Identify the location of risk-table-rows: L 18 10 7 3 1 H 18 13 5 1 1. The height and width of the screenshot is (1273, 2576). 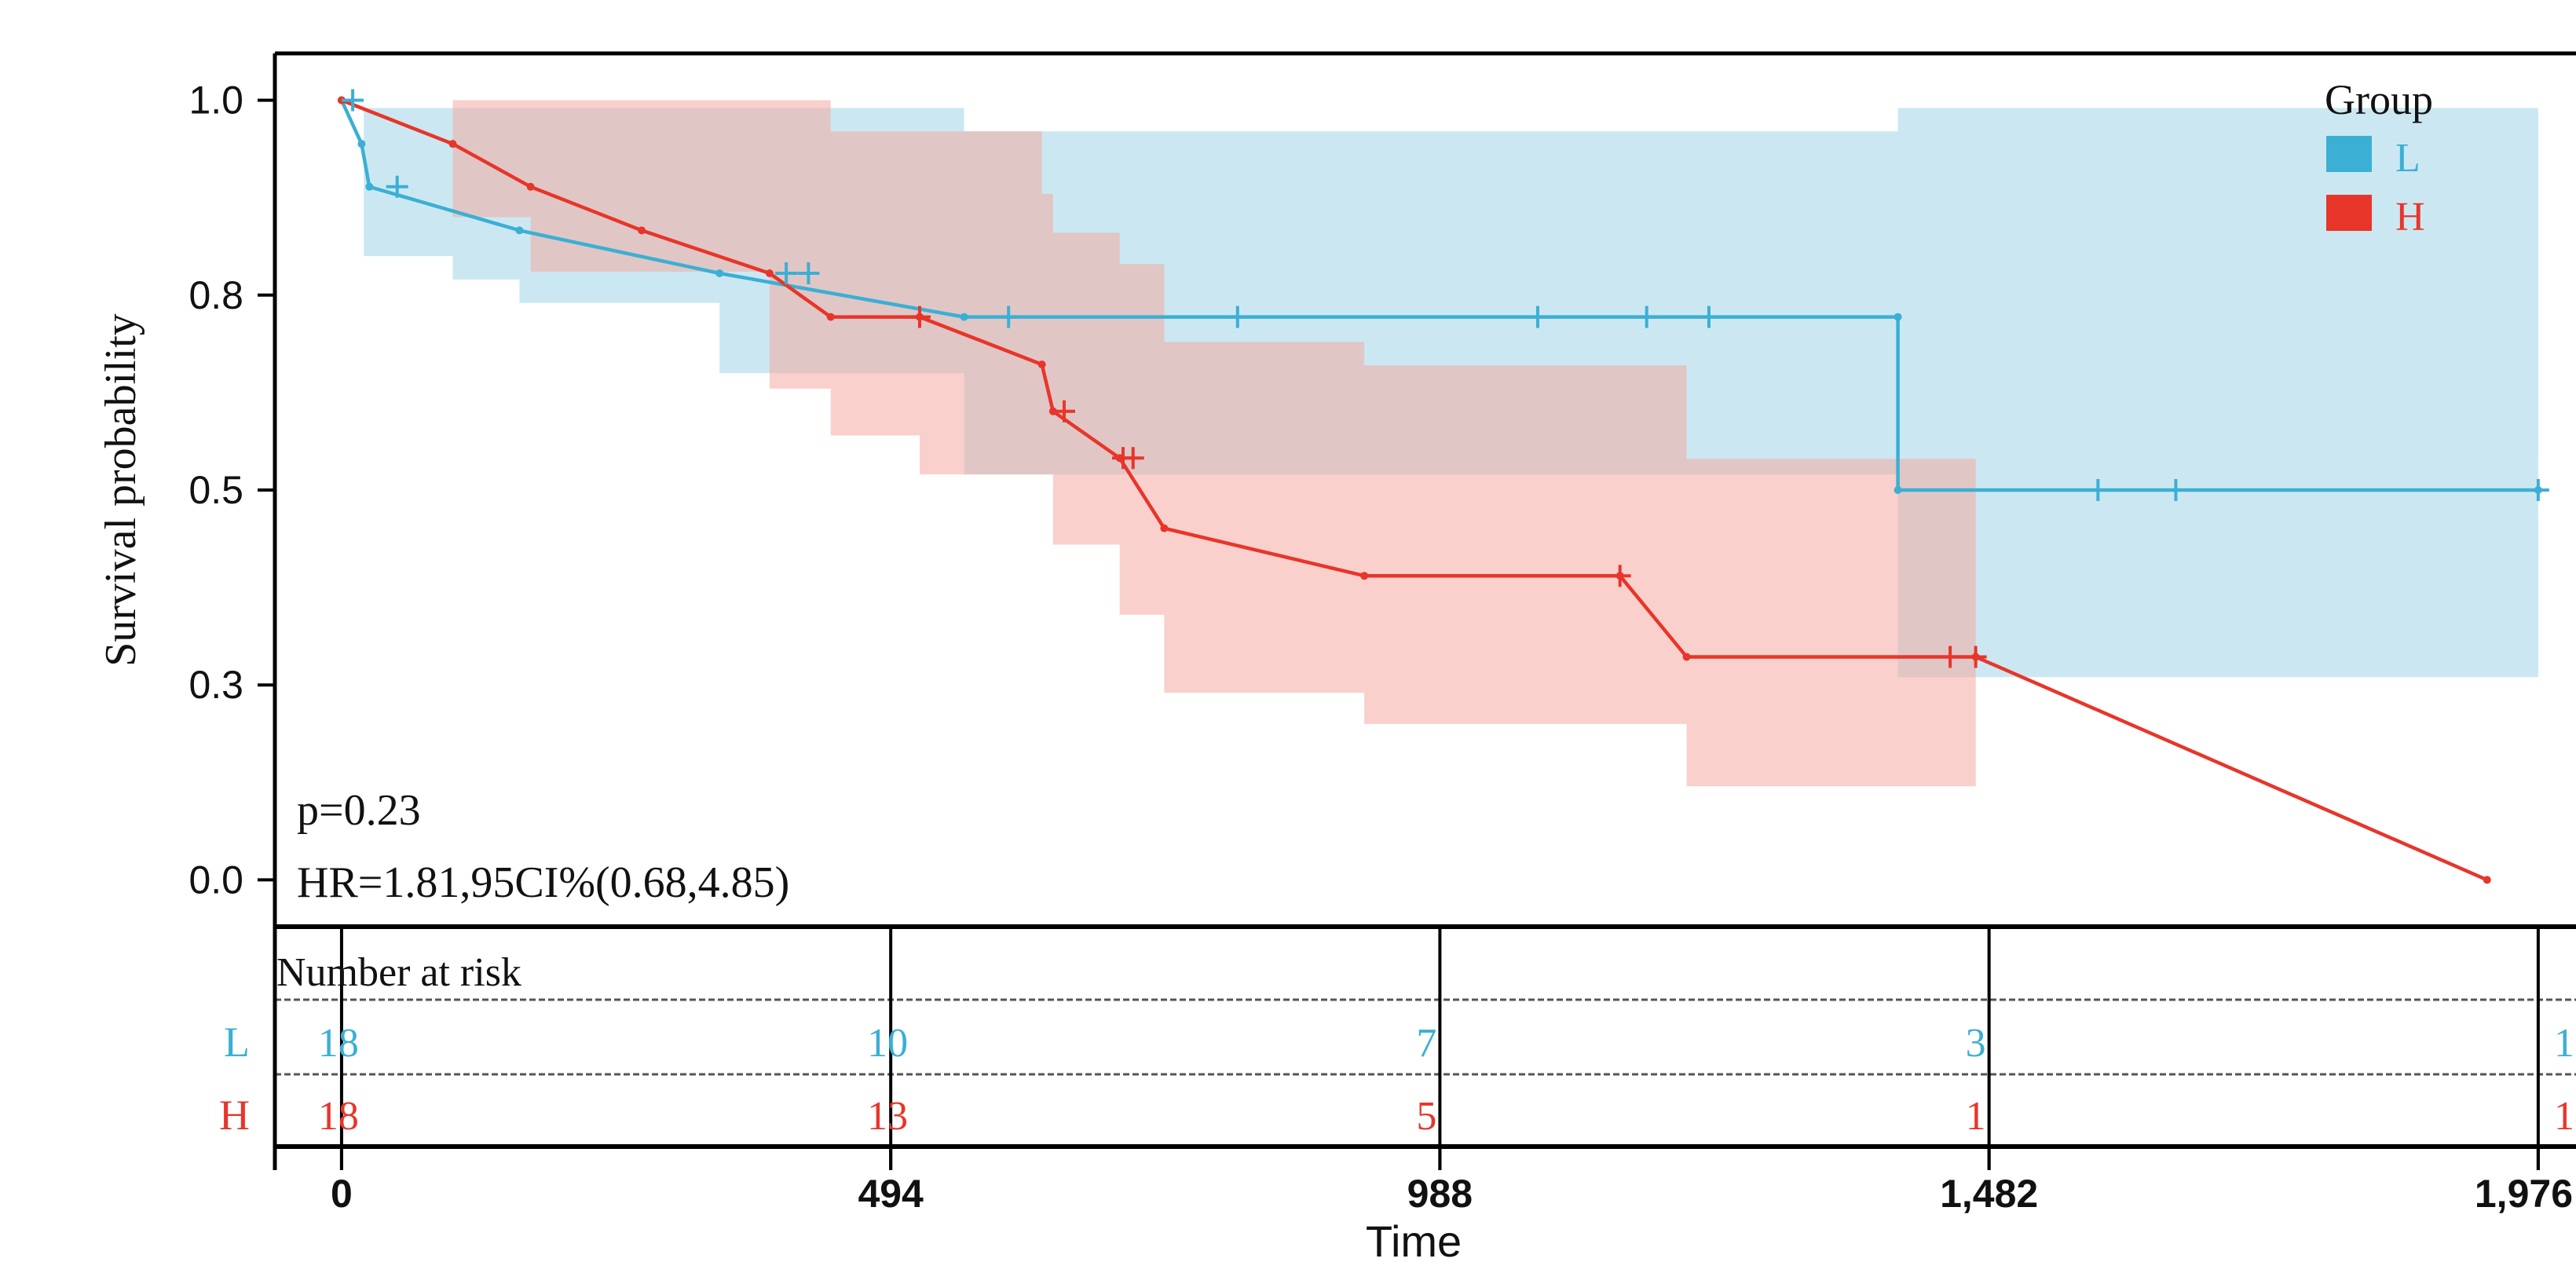
(1396, 1079).